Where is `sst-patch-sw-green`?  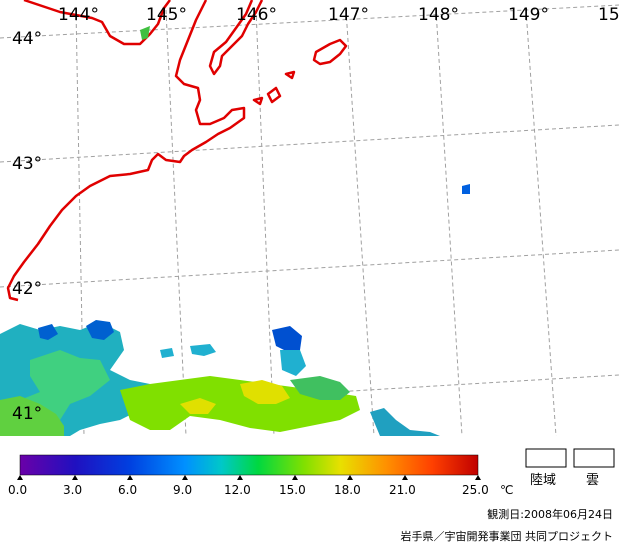 sst-patch-sw-green is located at coordinates (32, 416).